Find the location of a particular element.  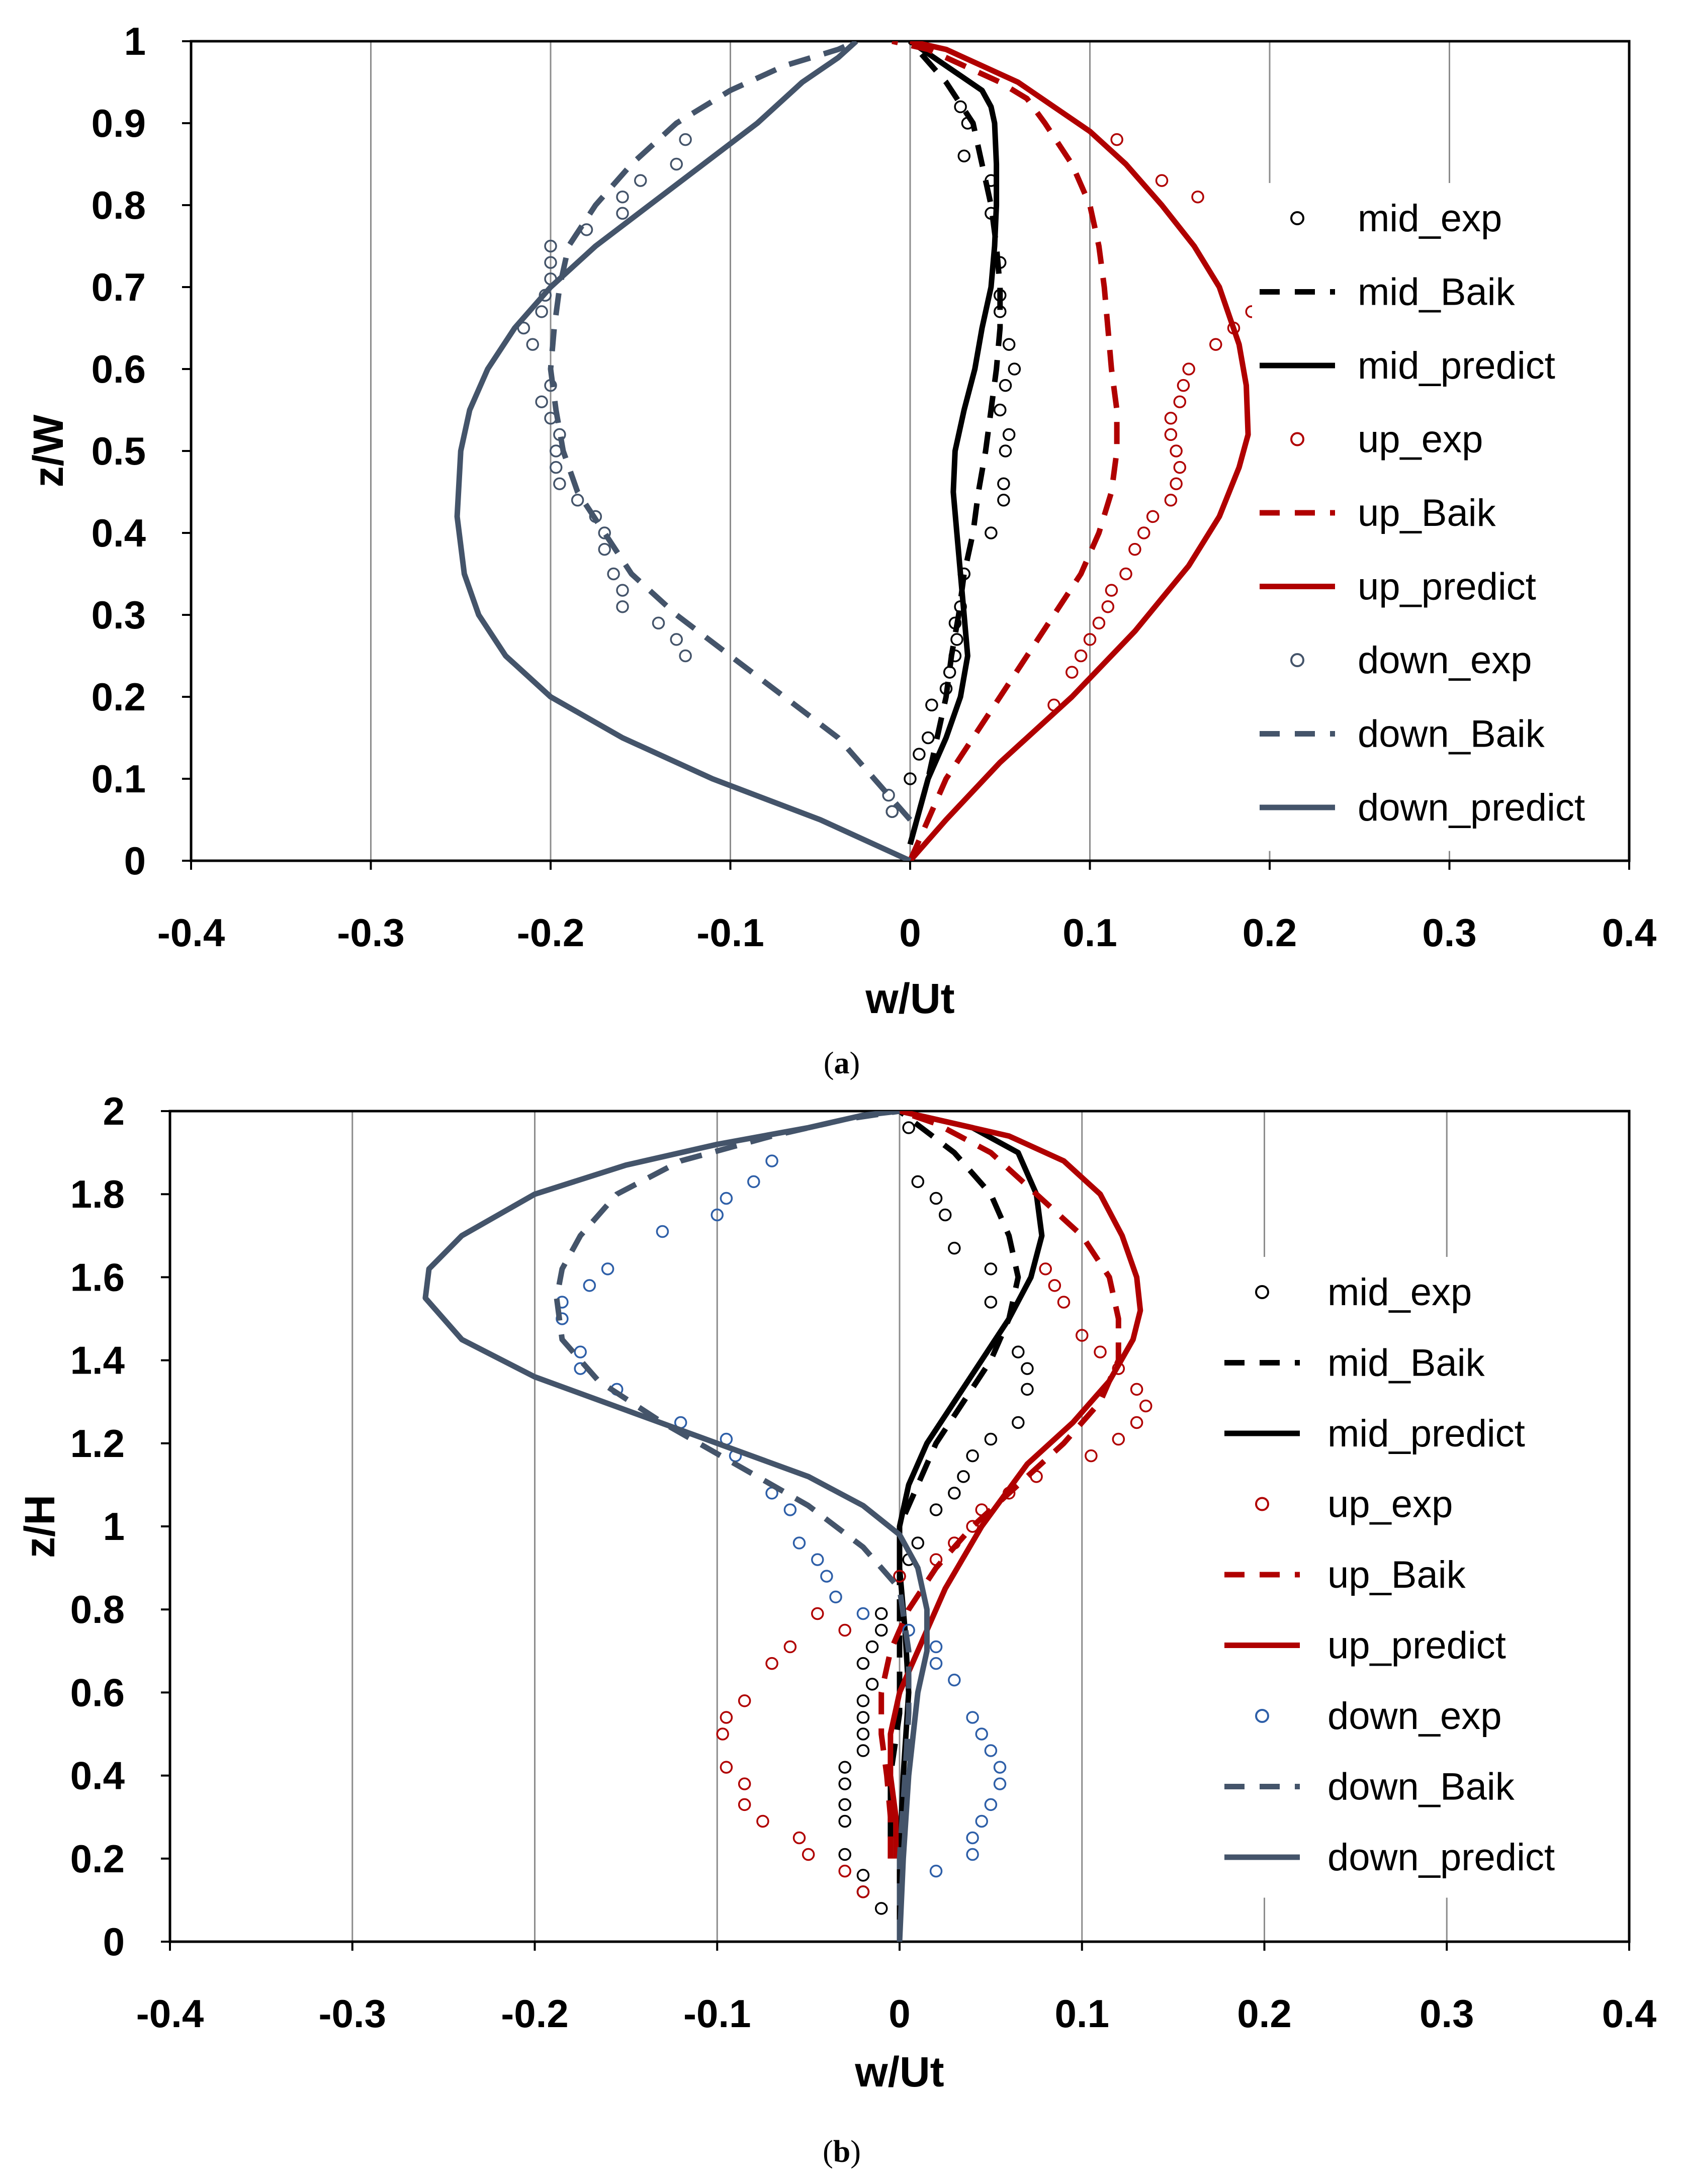

figure-caption: (b) is located at coordinates (842, 2152).